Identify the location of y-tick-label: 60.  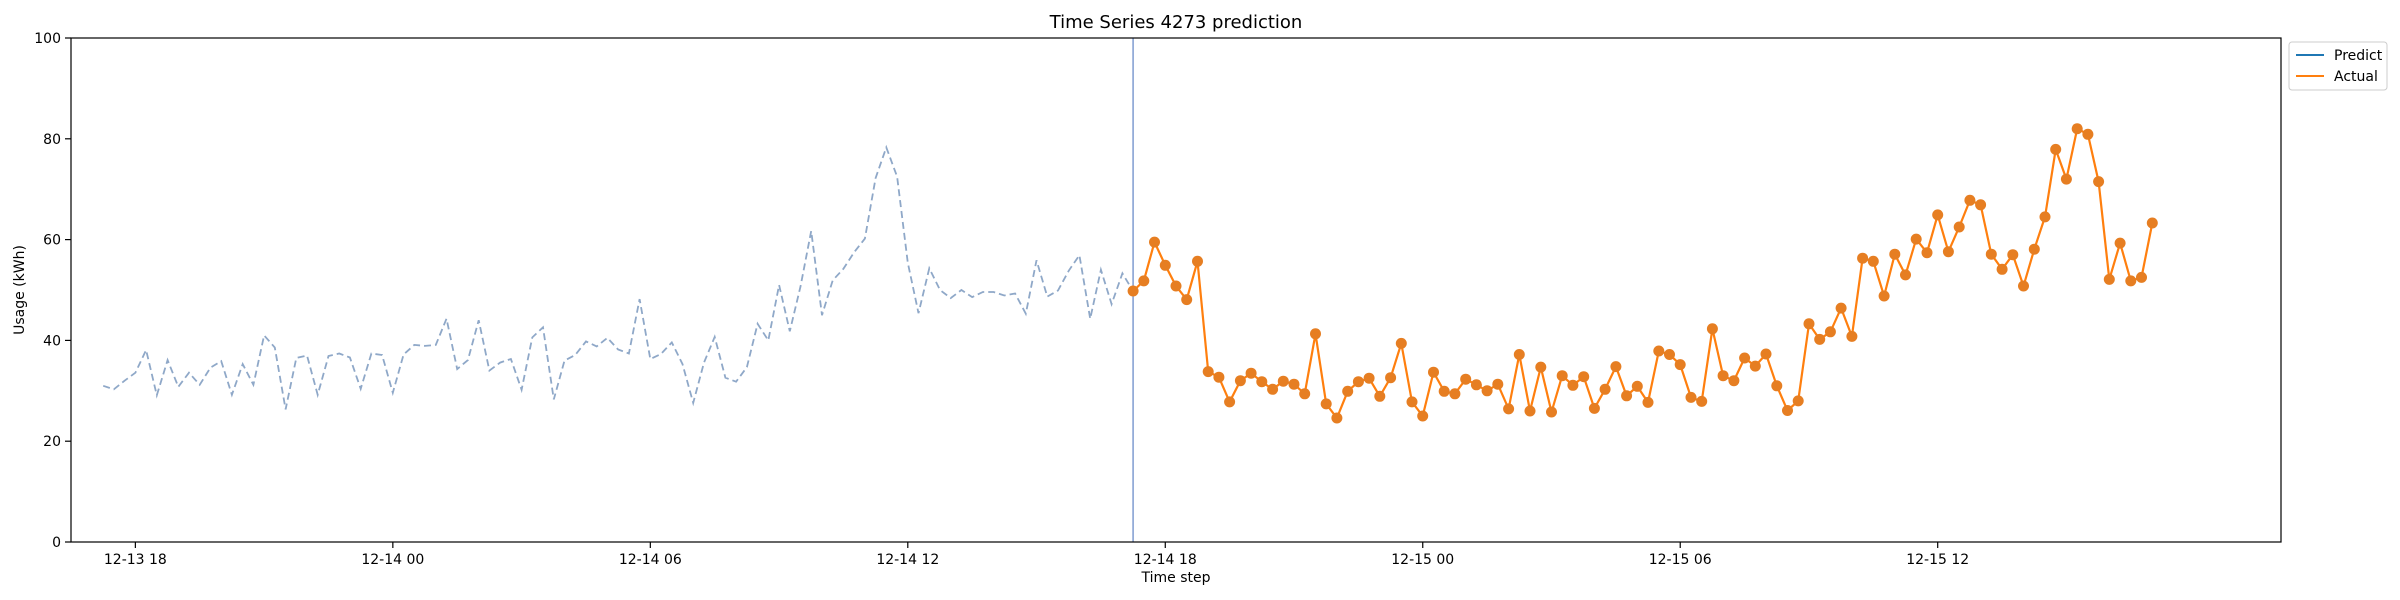
(52, 241).